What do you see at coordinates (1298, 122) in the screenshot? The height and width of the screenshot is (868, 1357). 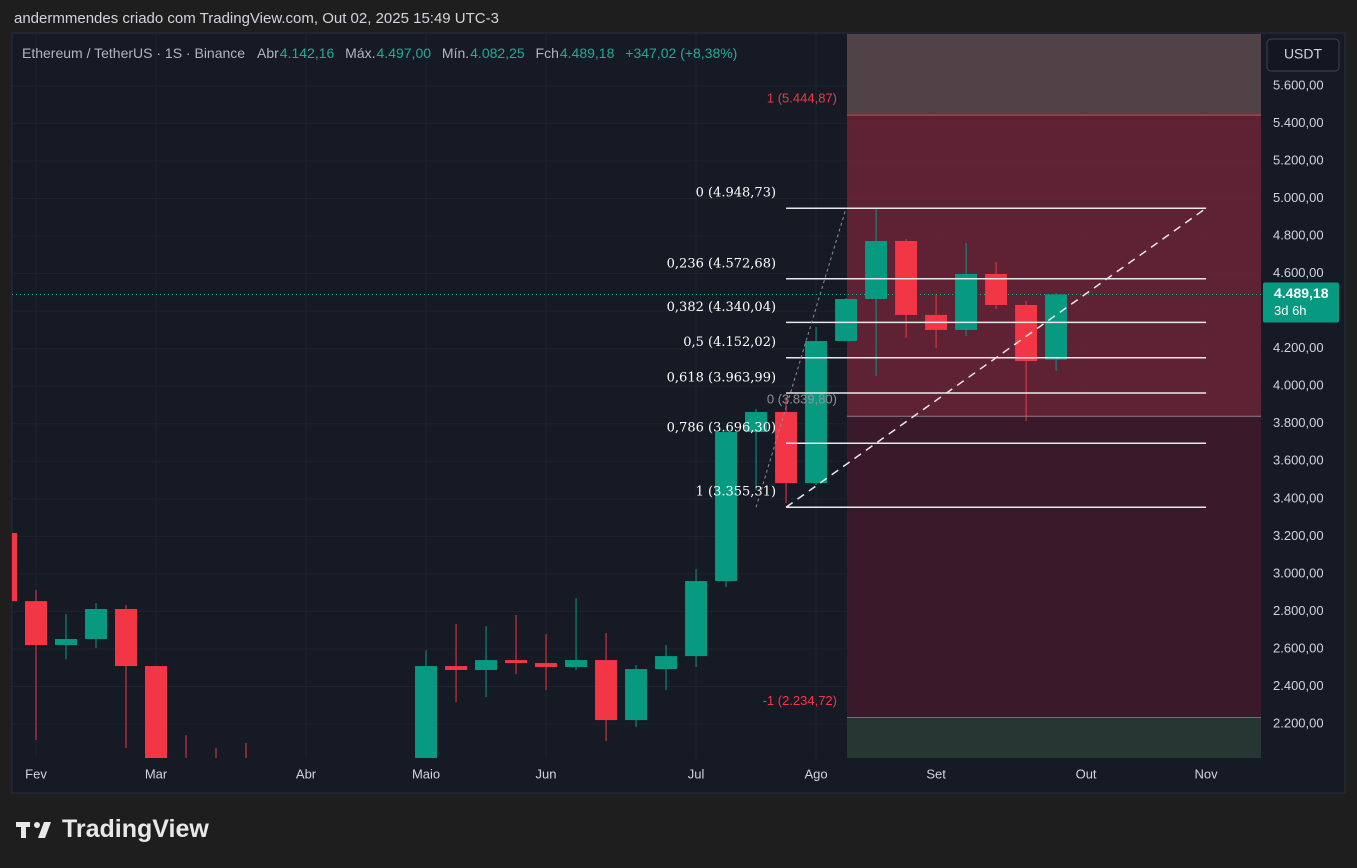 I see `y-tick-label: 5.400,00` at bounding box center [1298, 122].